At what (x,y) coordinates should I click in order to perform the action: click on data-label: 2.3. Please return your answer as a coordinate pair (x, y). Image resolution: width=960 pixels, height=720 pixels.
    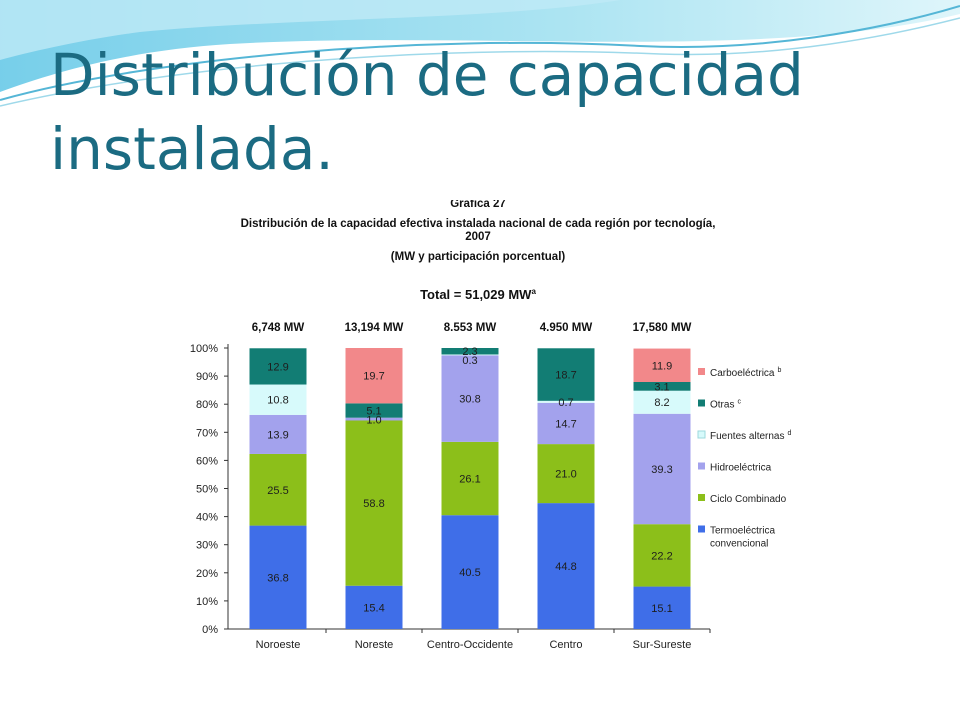
    Looking at the image, I should click on (469, 352).